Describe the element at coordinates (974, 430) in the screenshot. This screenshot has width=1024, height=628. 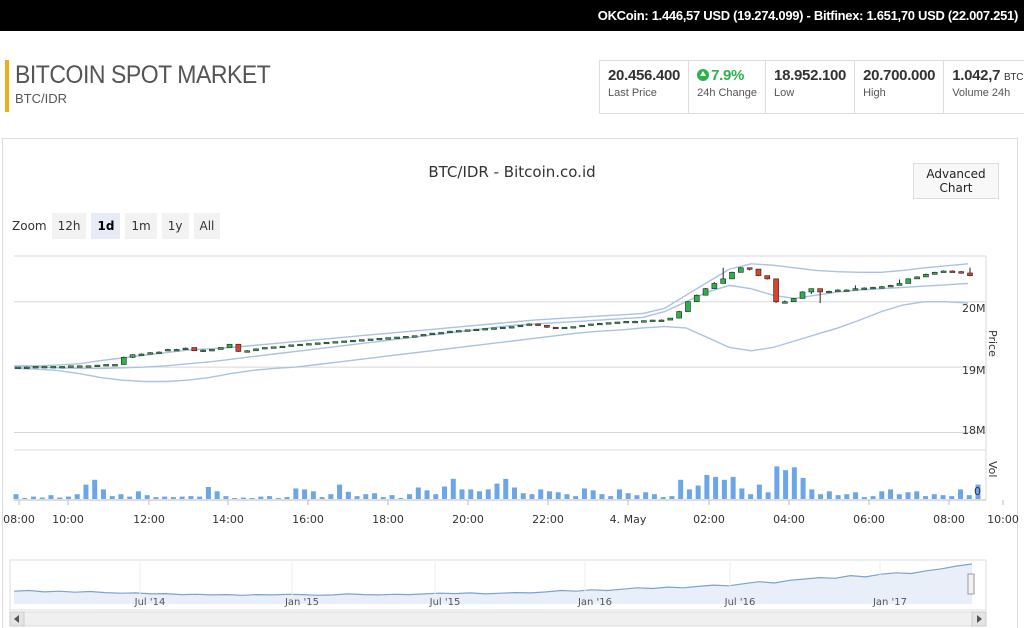
I see `y-tick-label: 18M` at that location.